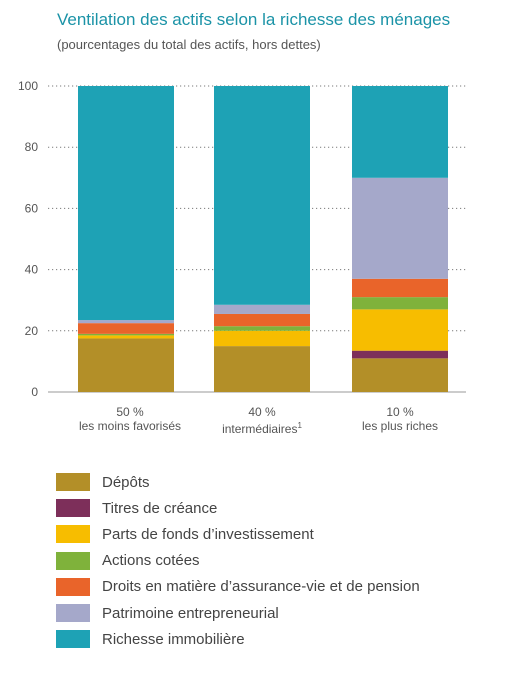  I want to click on category-label-richest: 10 % les plus riches, so click(400, 419).